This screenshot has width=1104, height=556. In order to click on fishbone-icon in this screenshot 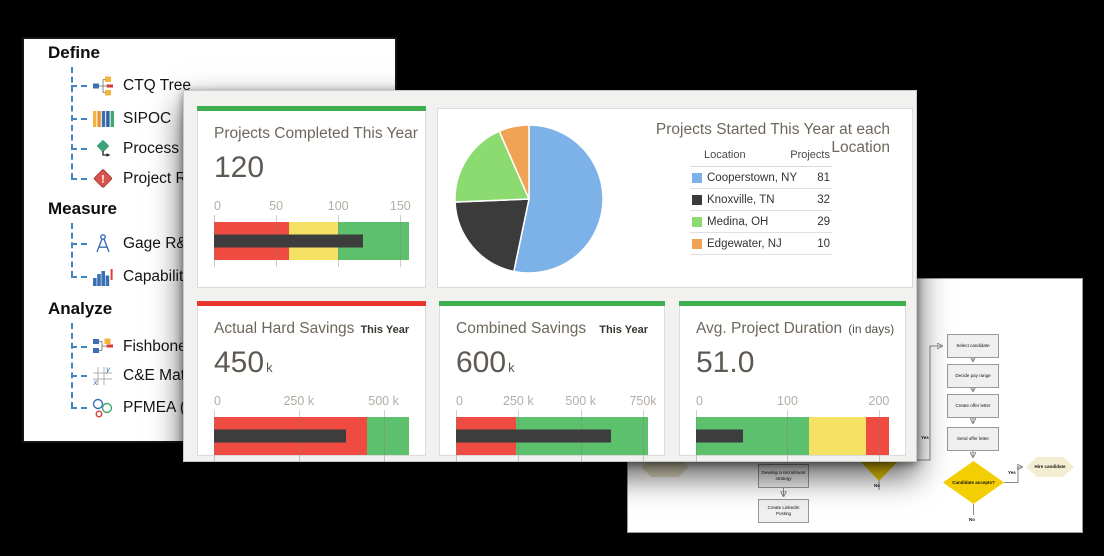, I will do `click(103, 347)`.